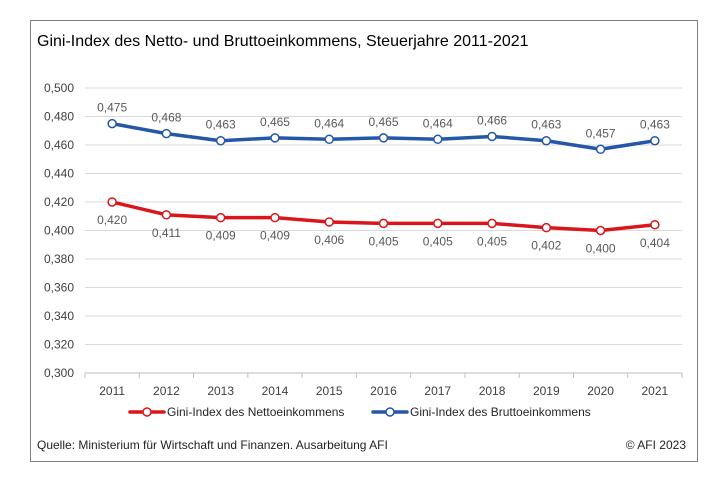 Image resolution: width=728 pixels, height=488 pixels. What do you see at coordinates (166, 233) in the screenshot?
I see `data-label: 0,411` at bounding box center [166, 233].